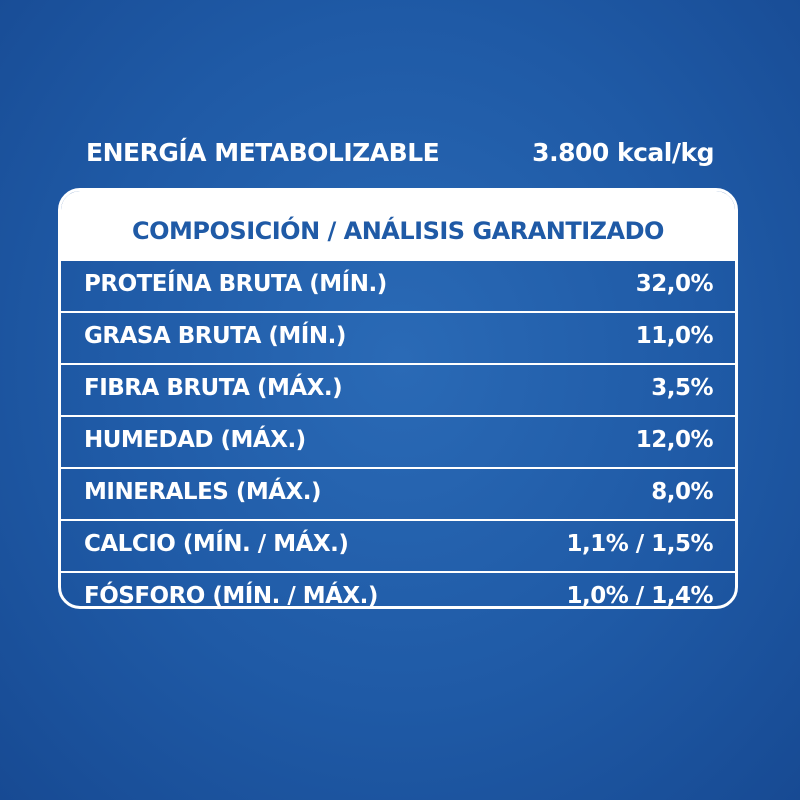 The image size is (800, 800). I want to click on row-value: 1,0% / 1,4%, so click(640, 596).